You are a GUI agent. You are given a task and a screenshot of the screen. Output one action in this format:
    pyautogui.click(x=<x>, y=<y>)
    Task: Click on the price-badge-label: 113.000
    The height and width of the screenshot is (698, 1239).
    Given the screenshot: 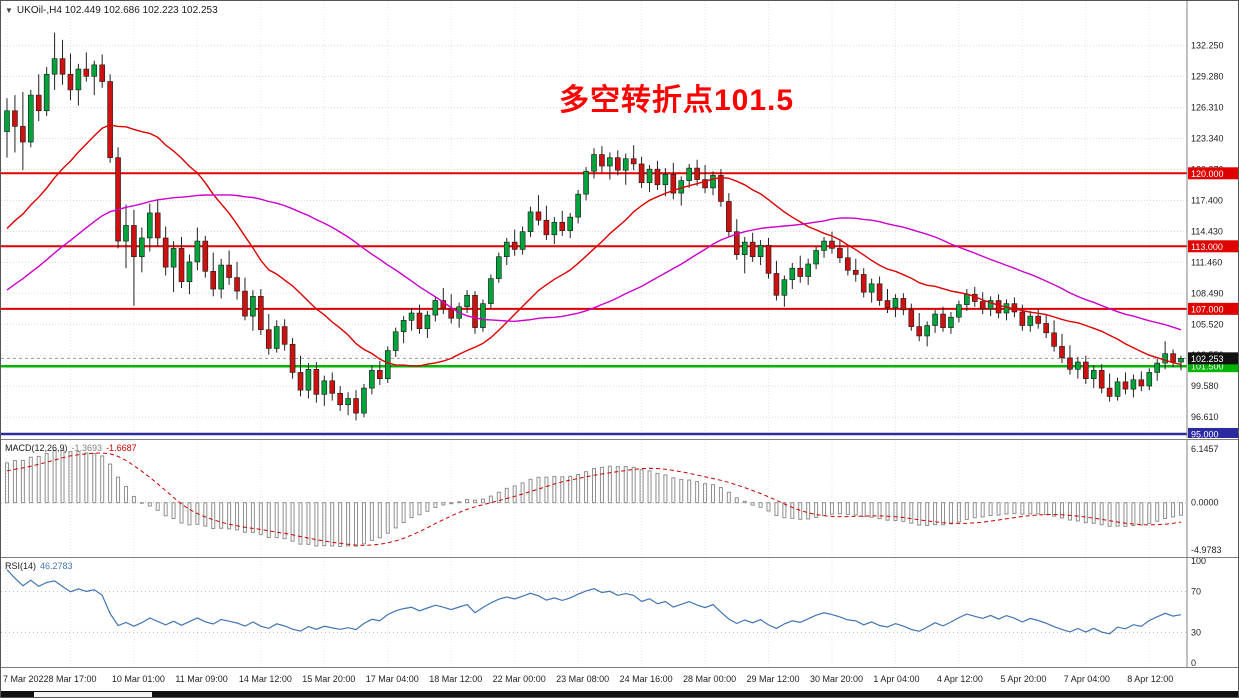 What is the action you would take?
    pyautogui.click(x=1207, y=247)
    